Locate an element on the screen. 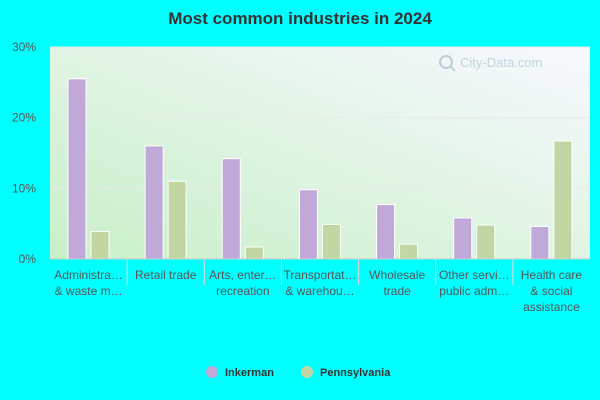 The height and width of the screenshot is (400, 600). x-tick-label-line: Retail trade is located at coordinates (166, 275).